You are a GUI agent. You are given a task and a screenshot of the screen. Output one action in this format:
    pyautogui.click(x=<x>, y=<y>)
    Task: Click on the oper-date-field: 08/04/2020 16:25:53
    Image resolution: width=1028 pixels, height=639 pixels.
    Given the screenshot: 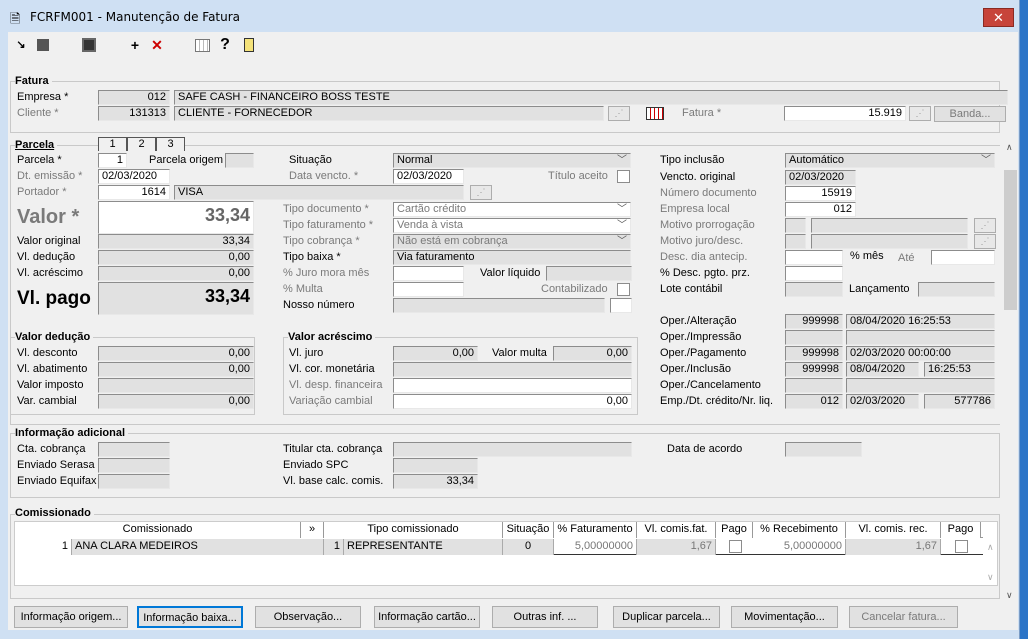 What is the action you would take?
    pyautogui.click(x=920, y=321)
    